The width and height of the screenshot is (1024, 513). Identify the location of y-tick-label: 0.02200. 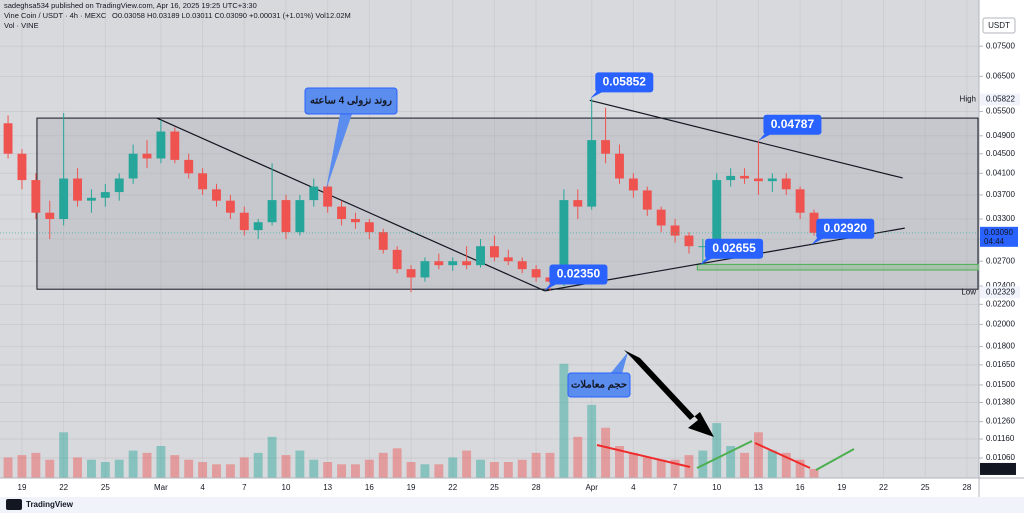
(1000, 303).